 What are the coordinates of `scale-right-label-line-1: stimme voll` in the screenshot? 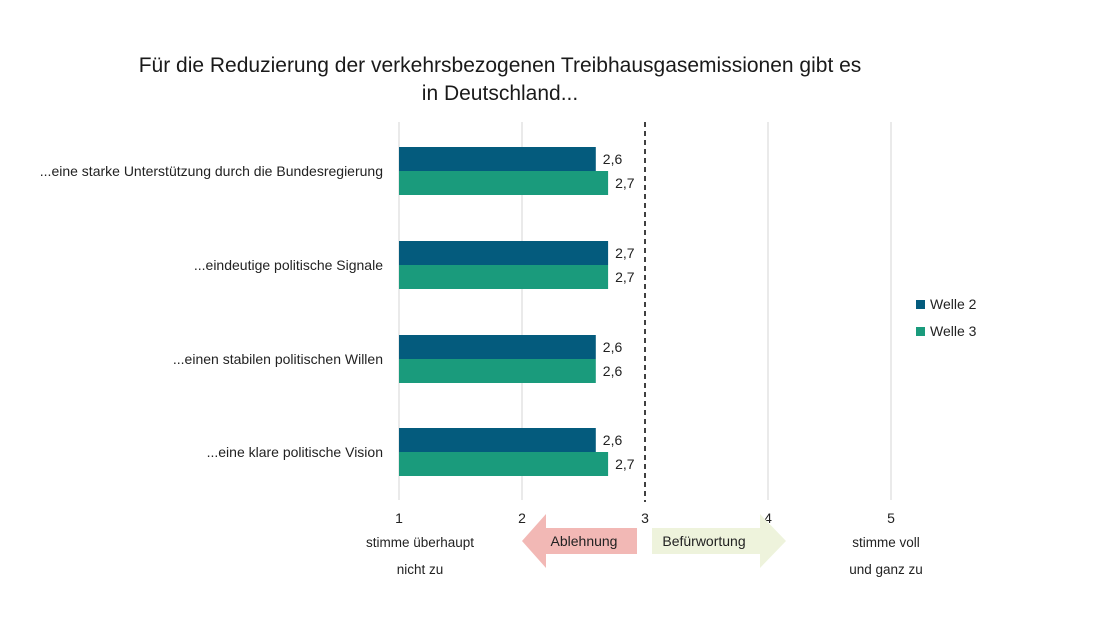 It's located at (886, 542).